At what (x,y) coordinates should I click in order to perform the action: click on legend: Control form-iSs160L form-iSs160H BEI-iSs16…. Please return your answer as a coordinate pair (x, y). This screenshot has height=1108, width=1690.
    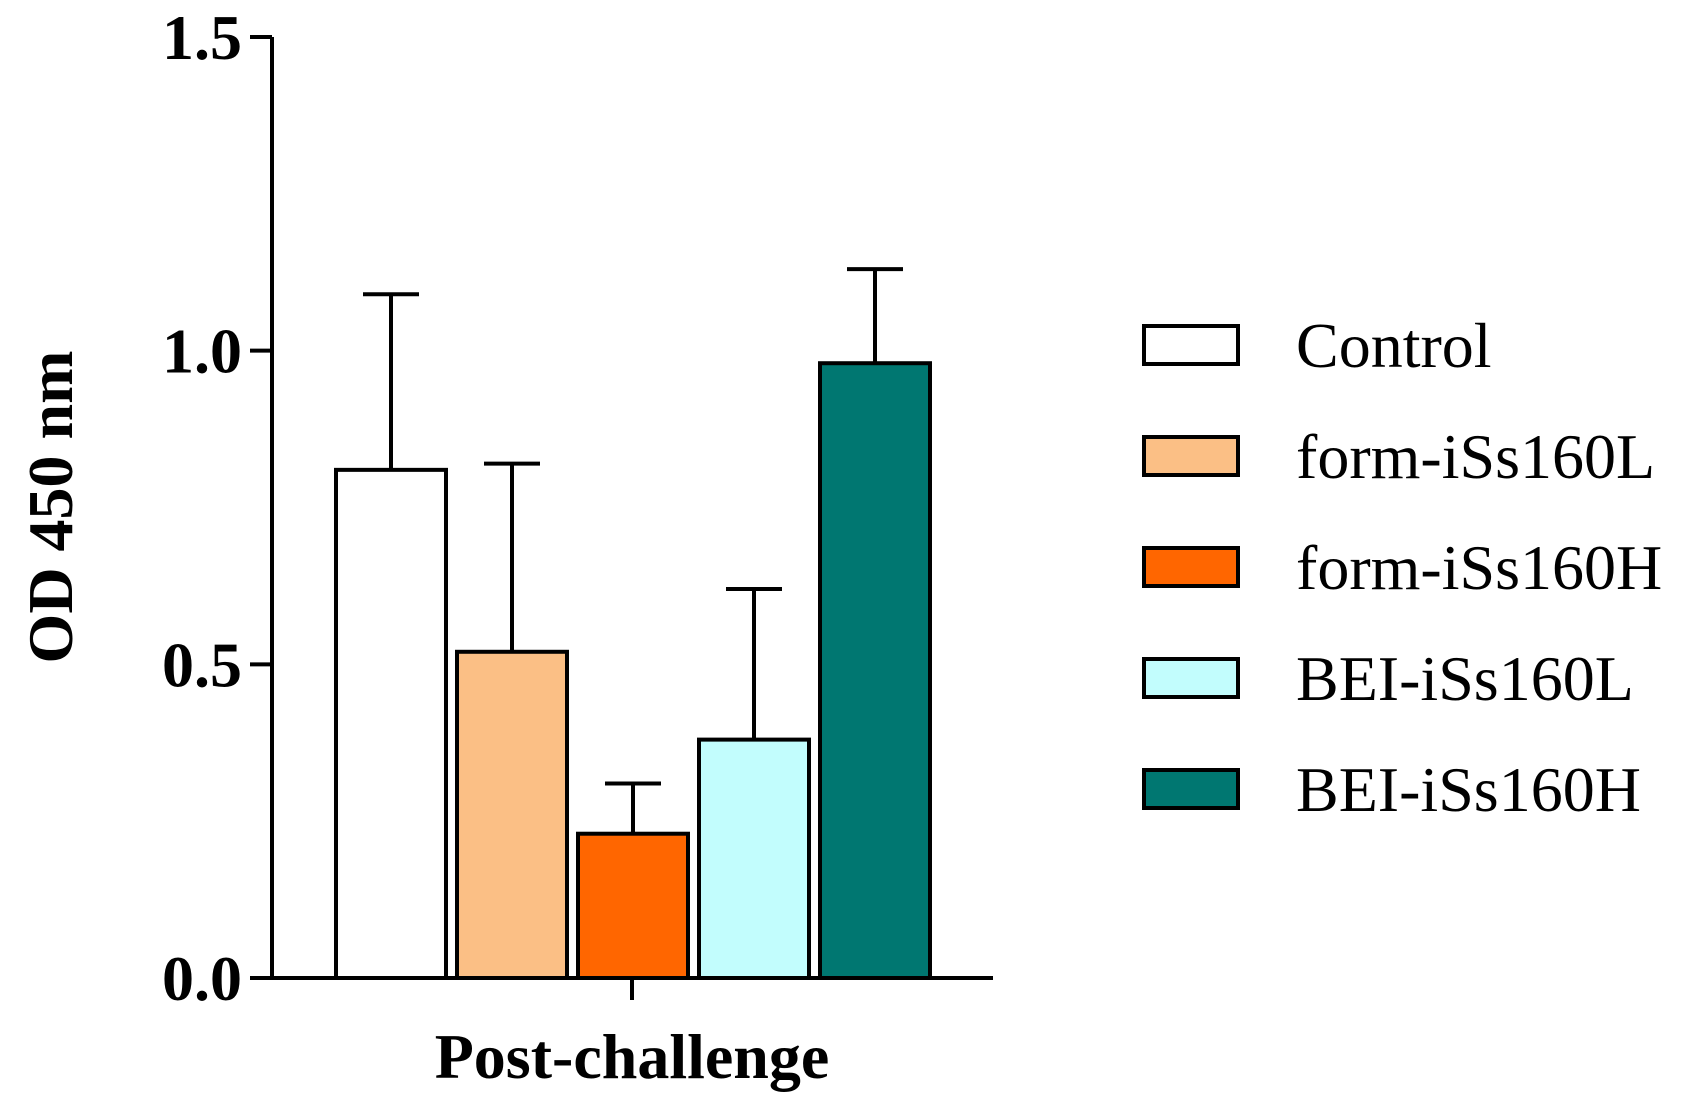
    Looking at the image, I should click on (1402, 567).